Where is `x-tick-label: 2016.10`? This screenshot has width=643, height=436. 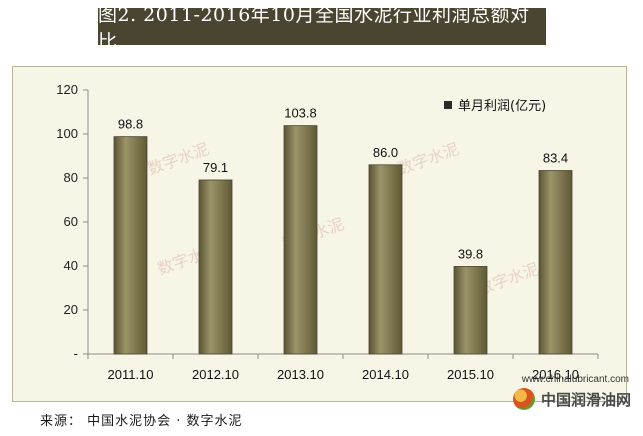
x-tick-label: 2016.10 is located at coordinates (555, 374).